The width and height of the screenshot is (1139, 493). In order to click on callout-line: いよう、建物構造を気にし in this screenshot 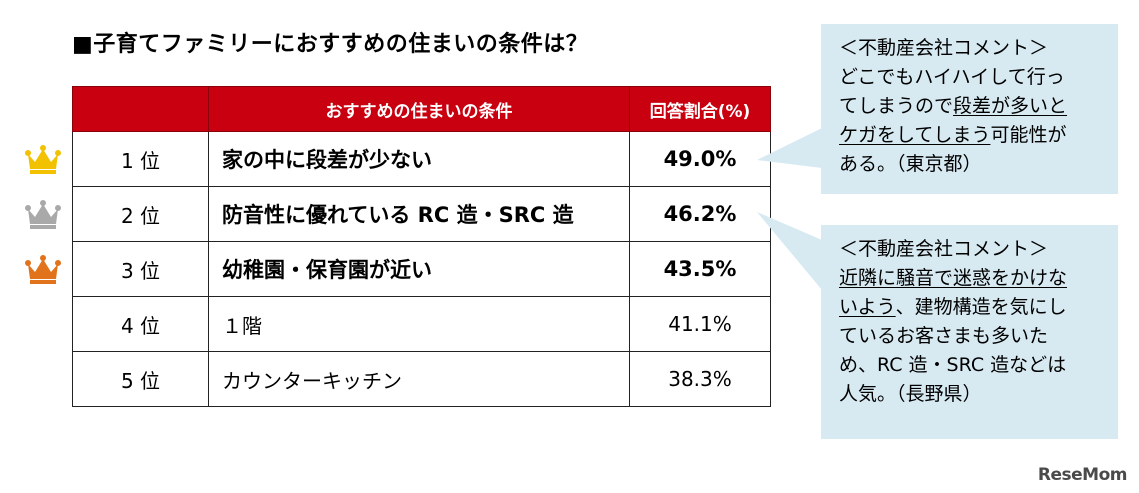, I will do `click(971, 307)`.